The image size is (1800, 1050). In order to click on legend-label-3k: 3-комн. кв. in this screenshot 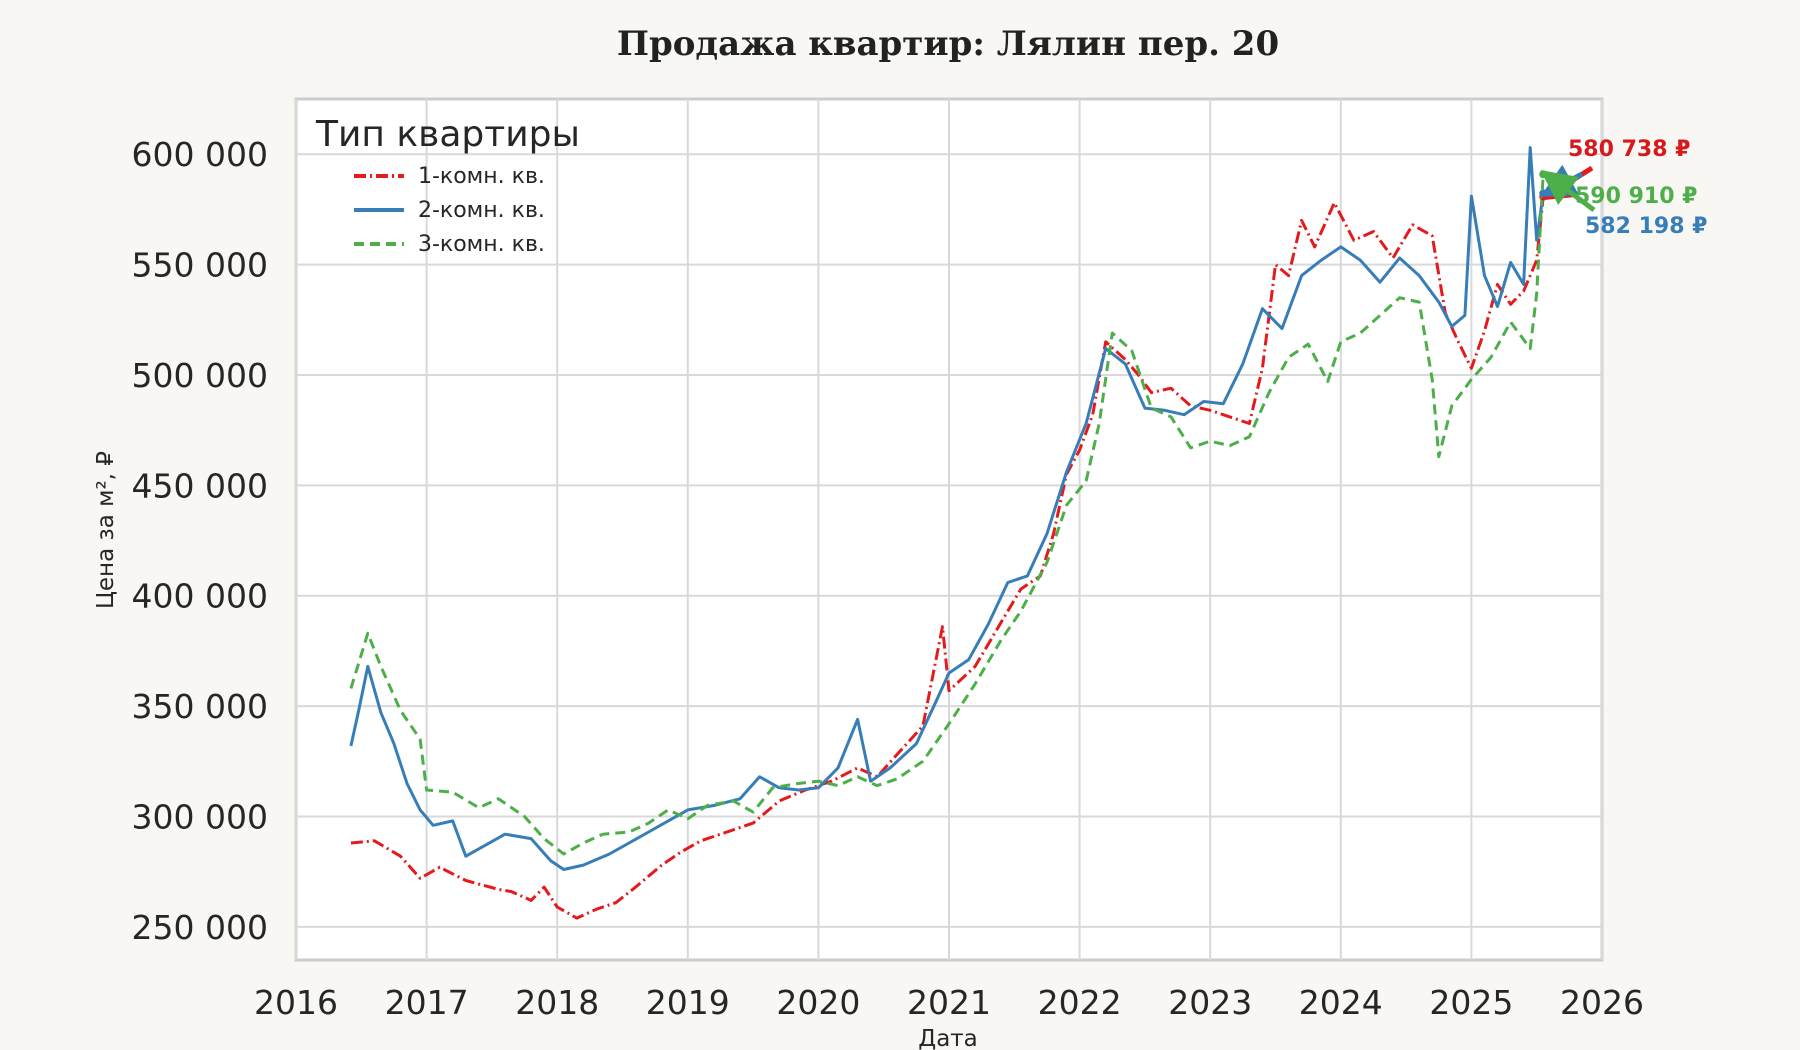, I will do `click(481, 244)`.